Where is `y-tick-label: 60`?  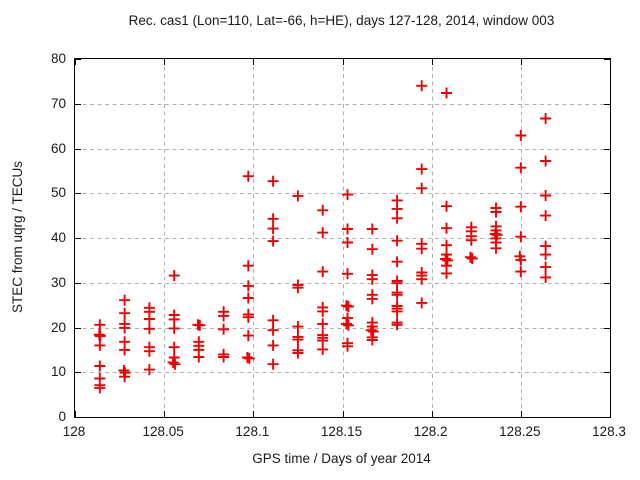 y-tick-label: 60 is located at coordinates (58, 148).